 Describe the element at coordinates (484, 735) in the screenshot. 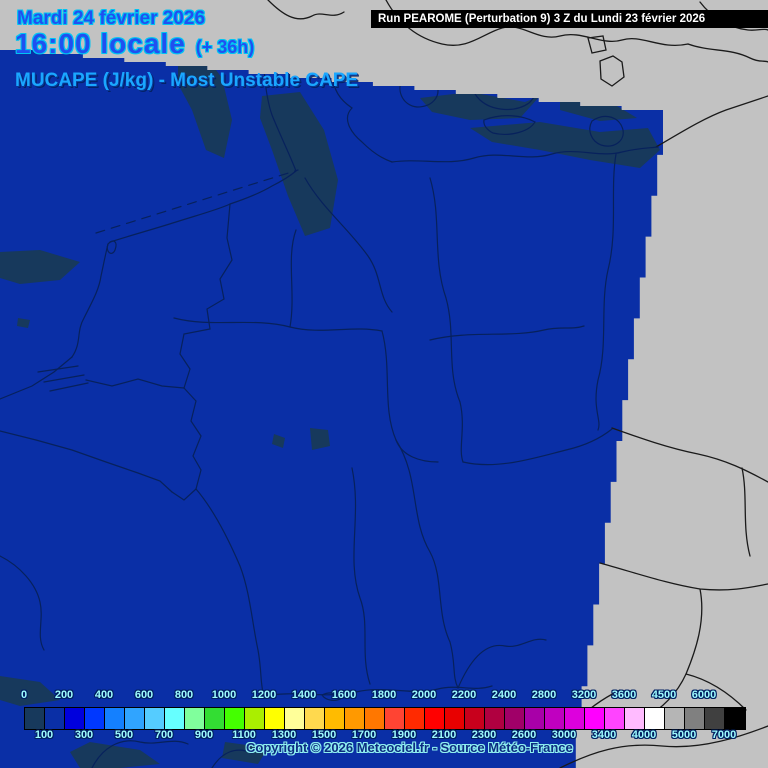

I see `scale-label-2300: 2300` at that location.